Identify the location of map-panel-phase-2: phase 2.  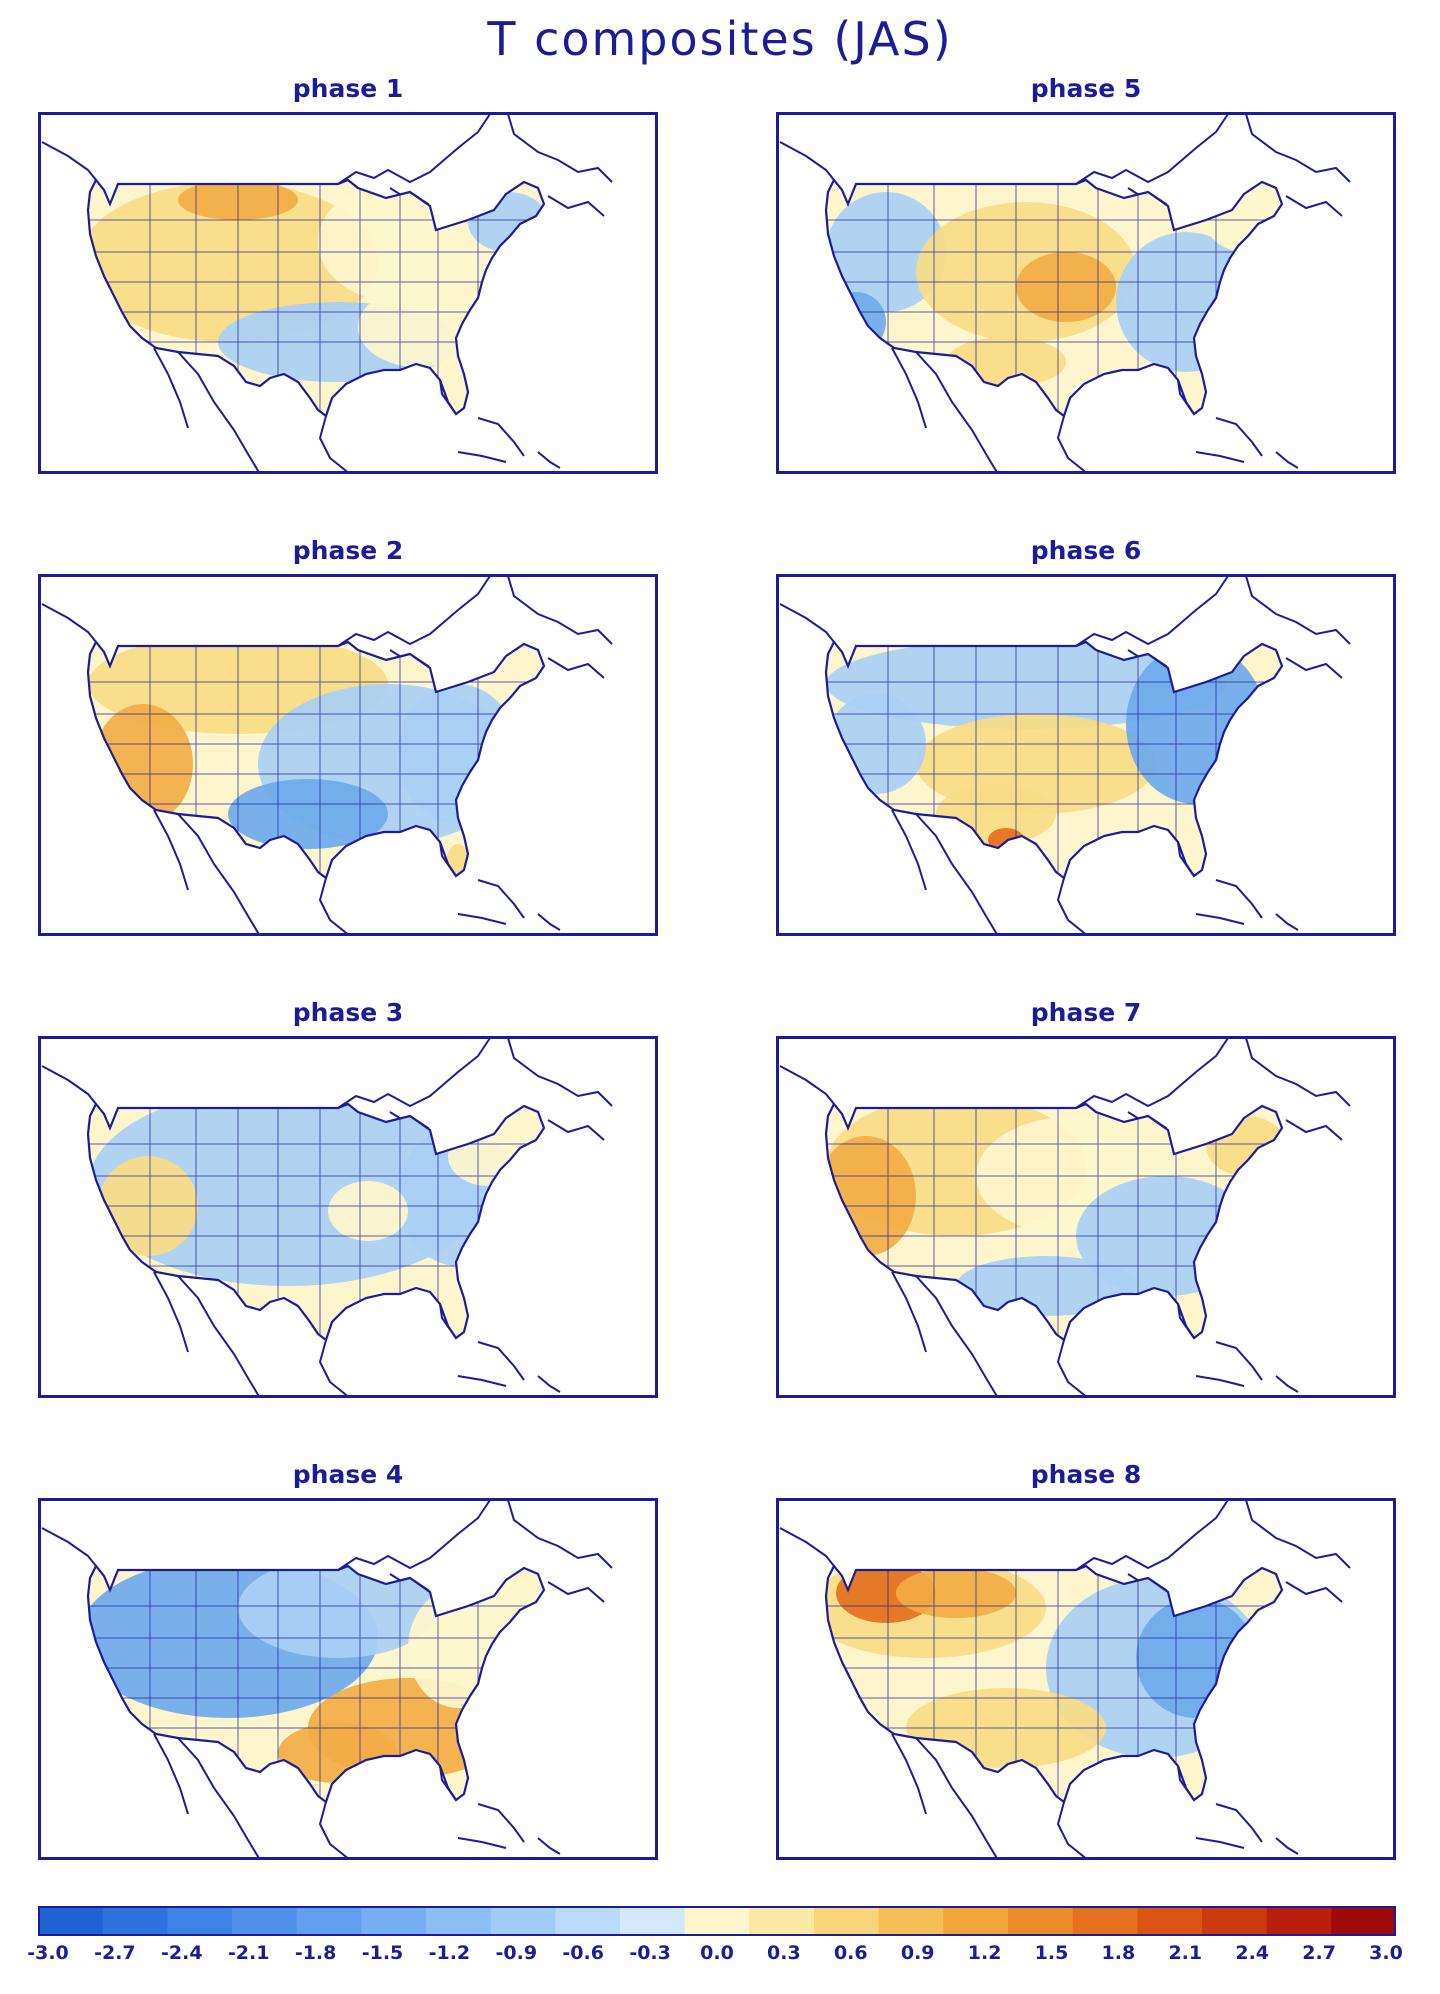
(348, 736).